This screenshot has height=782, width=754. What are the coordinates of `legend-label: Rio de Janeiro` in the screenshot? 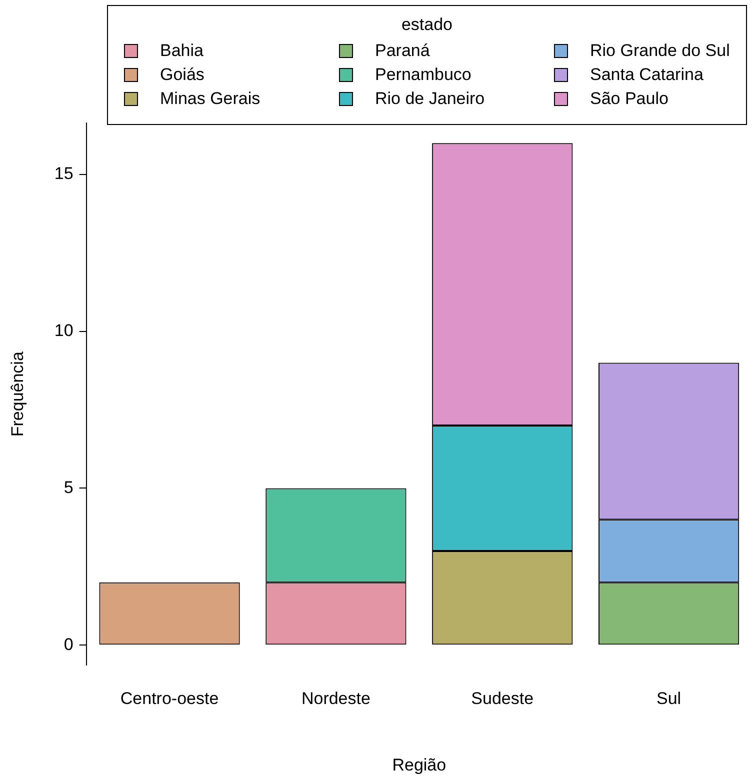 It's located at (430, 99).